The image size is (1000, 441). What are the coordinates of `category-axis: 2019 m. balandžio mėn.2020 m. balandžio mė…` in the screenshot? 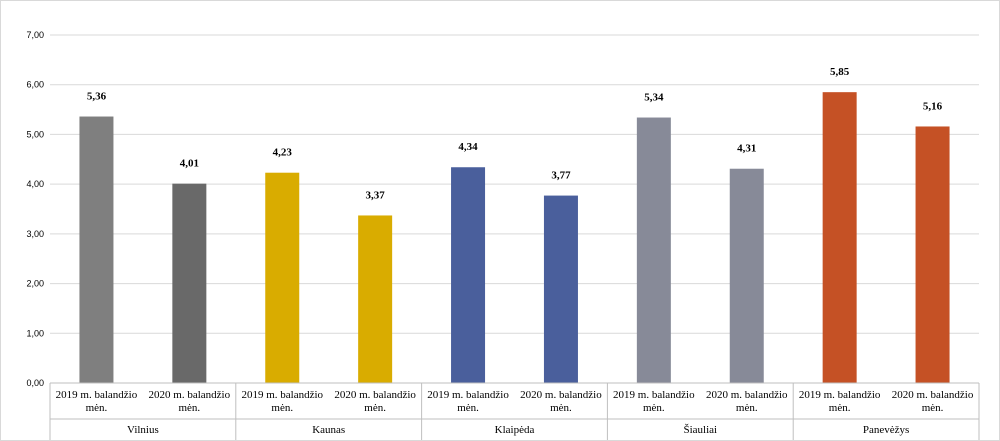 It's located at (514, 411).